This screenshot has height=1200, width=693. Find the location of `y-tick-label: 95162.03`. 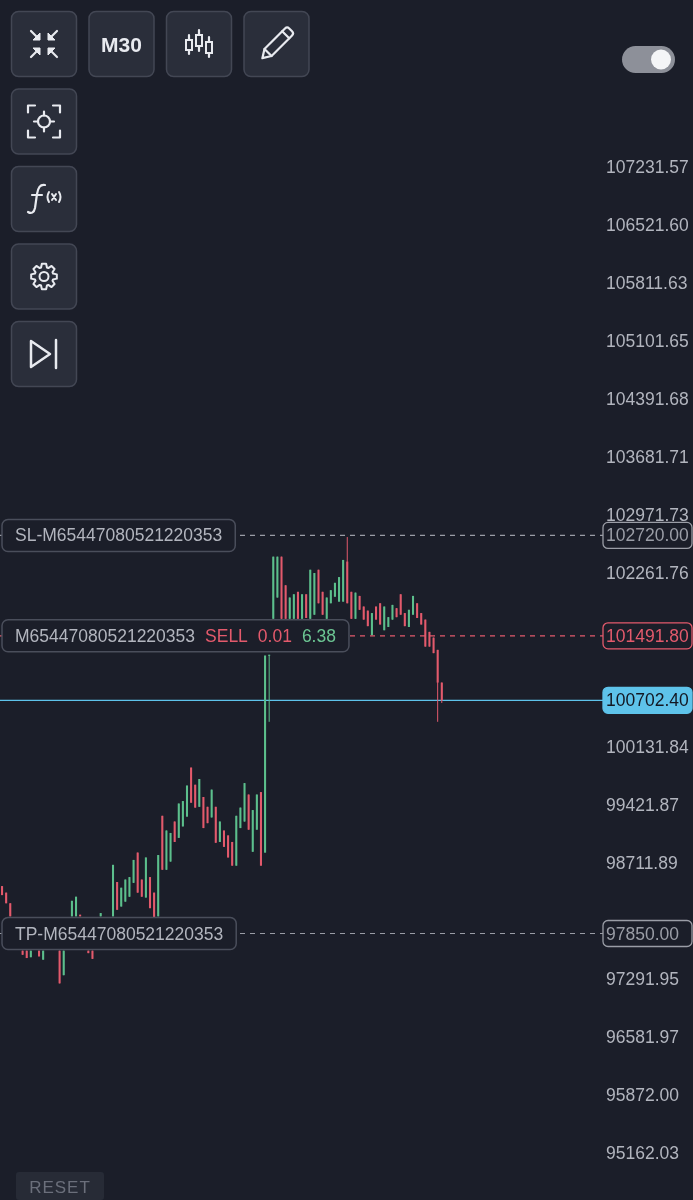

y-tick-label: 95162.03 is located at coordinates (642, 1153).